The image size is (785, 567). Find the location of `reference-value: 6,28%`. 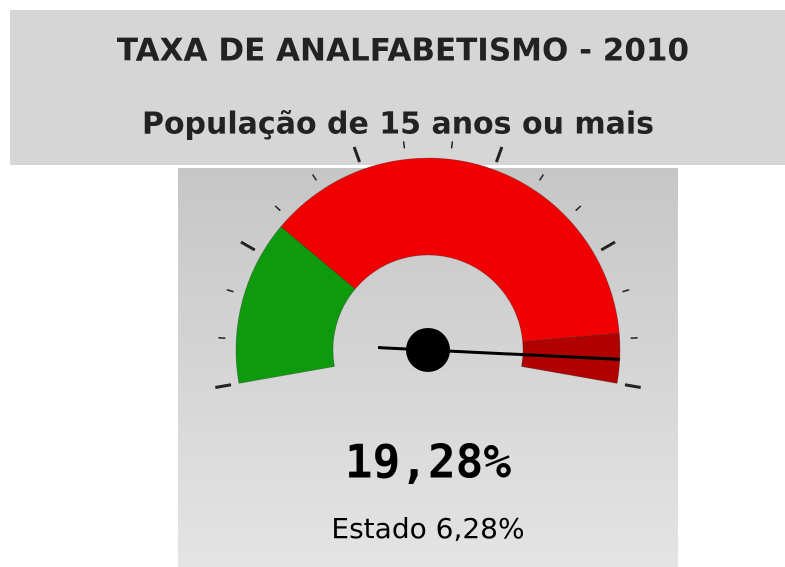

reference-value: 6,28% is located at coordinates (480, 528).